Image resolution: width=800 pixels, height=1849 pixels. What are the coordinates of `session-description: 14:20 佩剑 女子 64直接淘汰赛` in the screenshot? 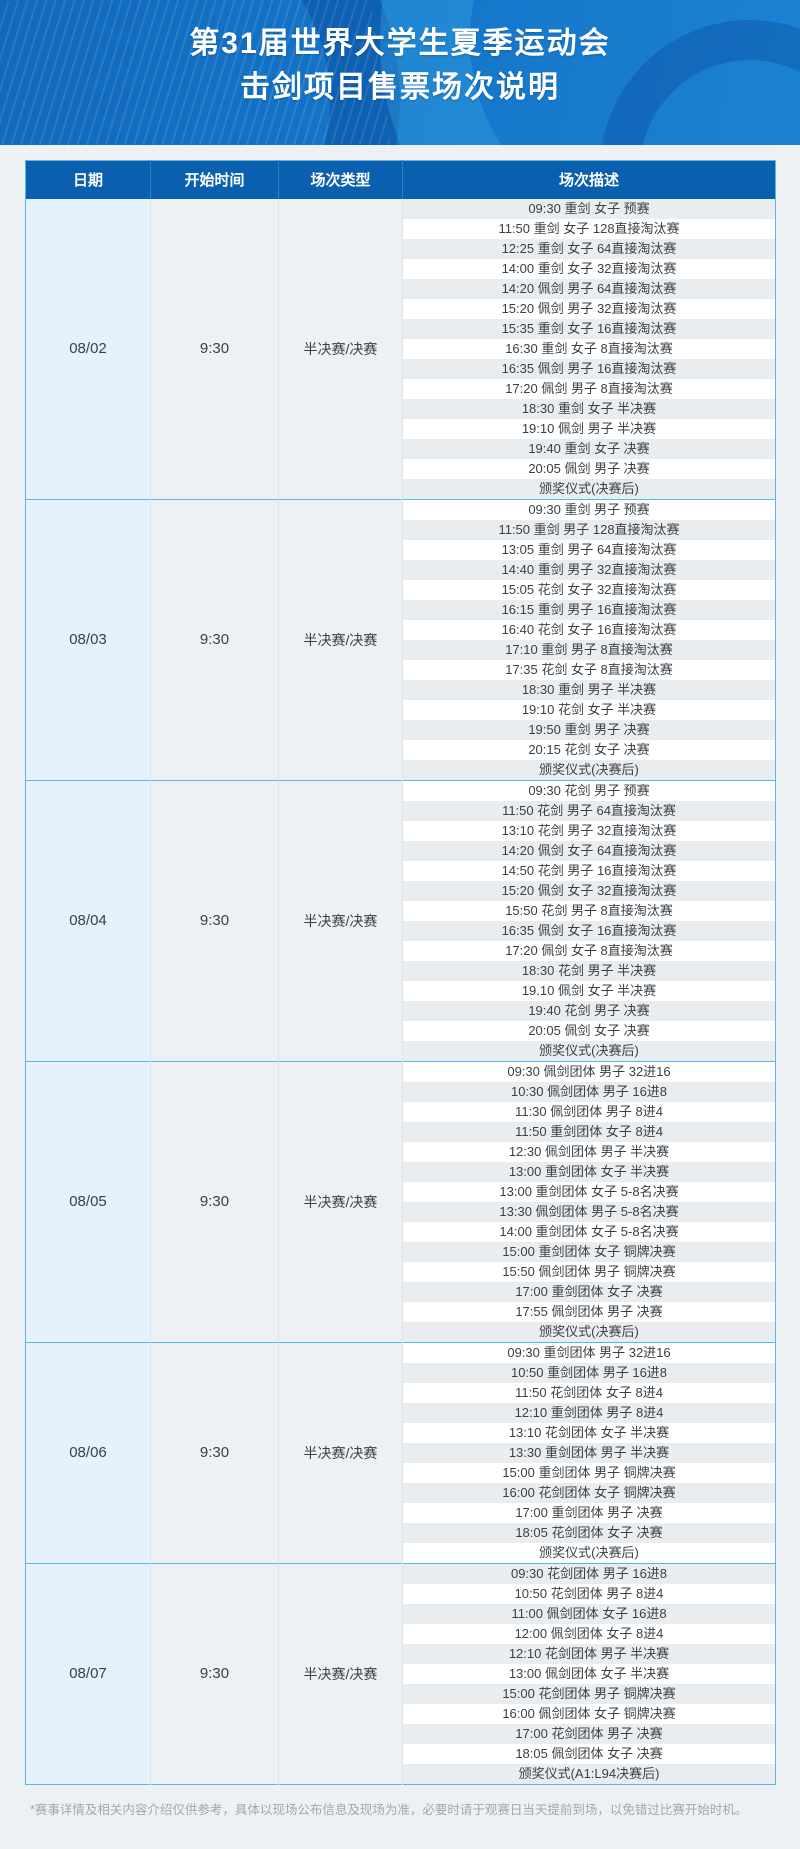 It's located at (589, 850).